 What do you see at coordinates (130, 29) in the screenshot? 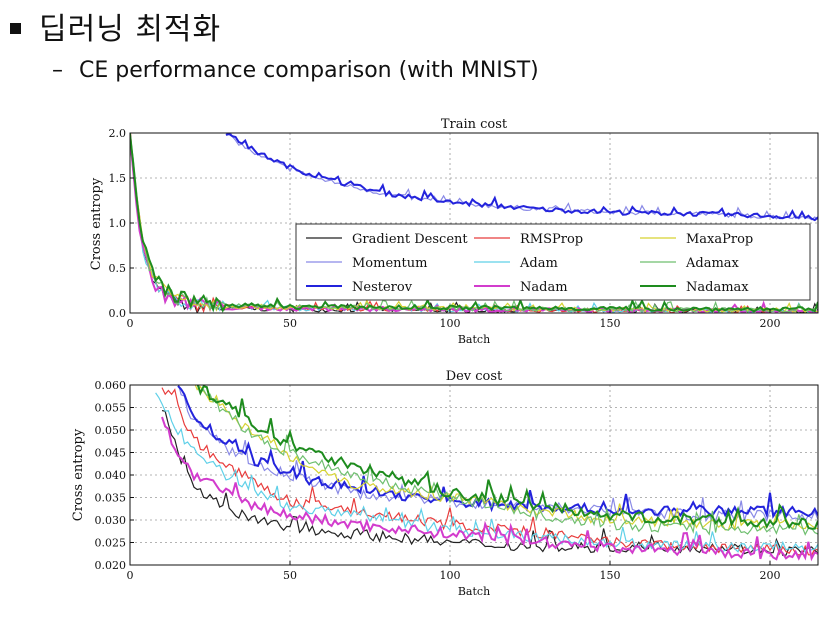
I see `slide-title: 딥러닝 최적화` at bounding box center [130, 29].